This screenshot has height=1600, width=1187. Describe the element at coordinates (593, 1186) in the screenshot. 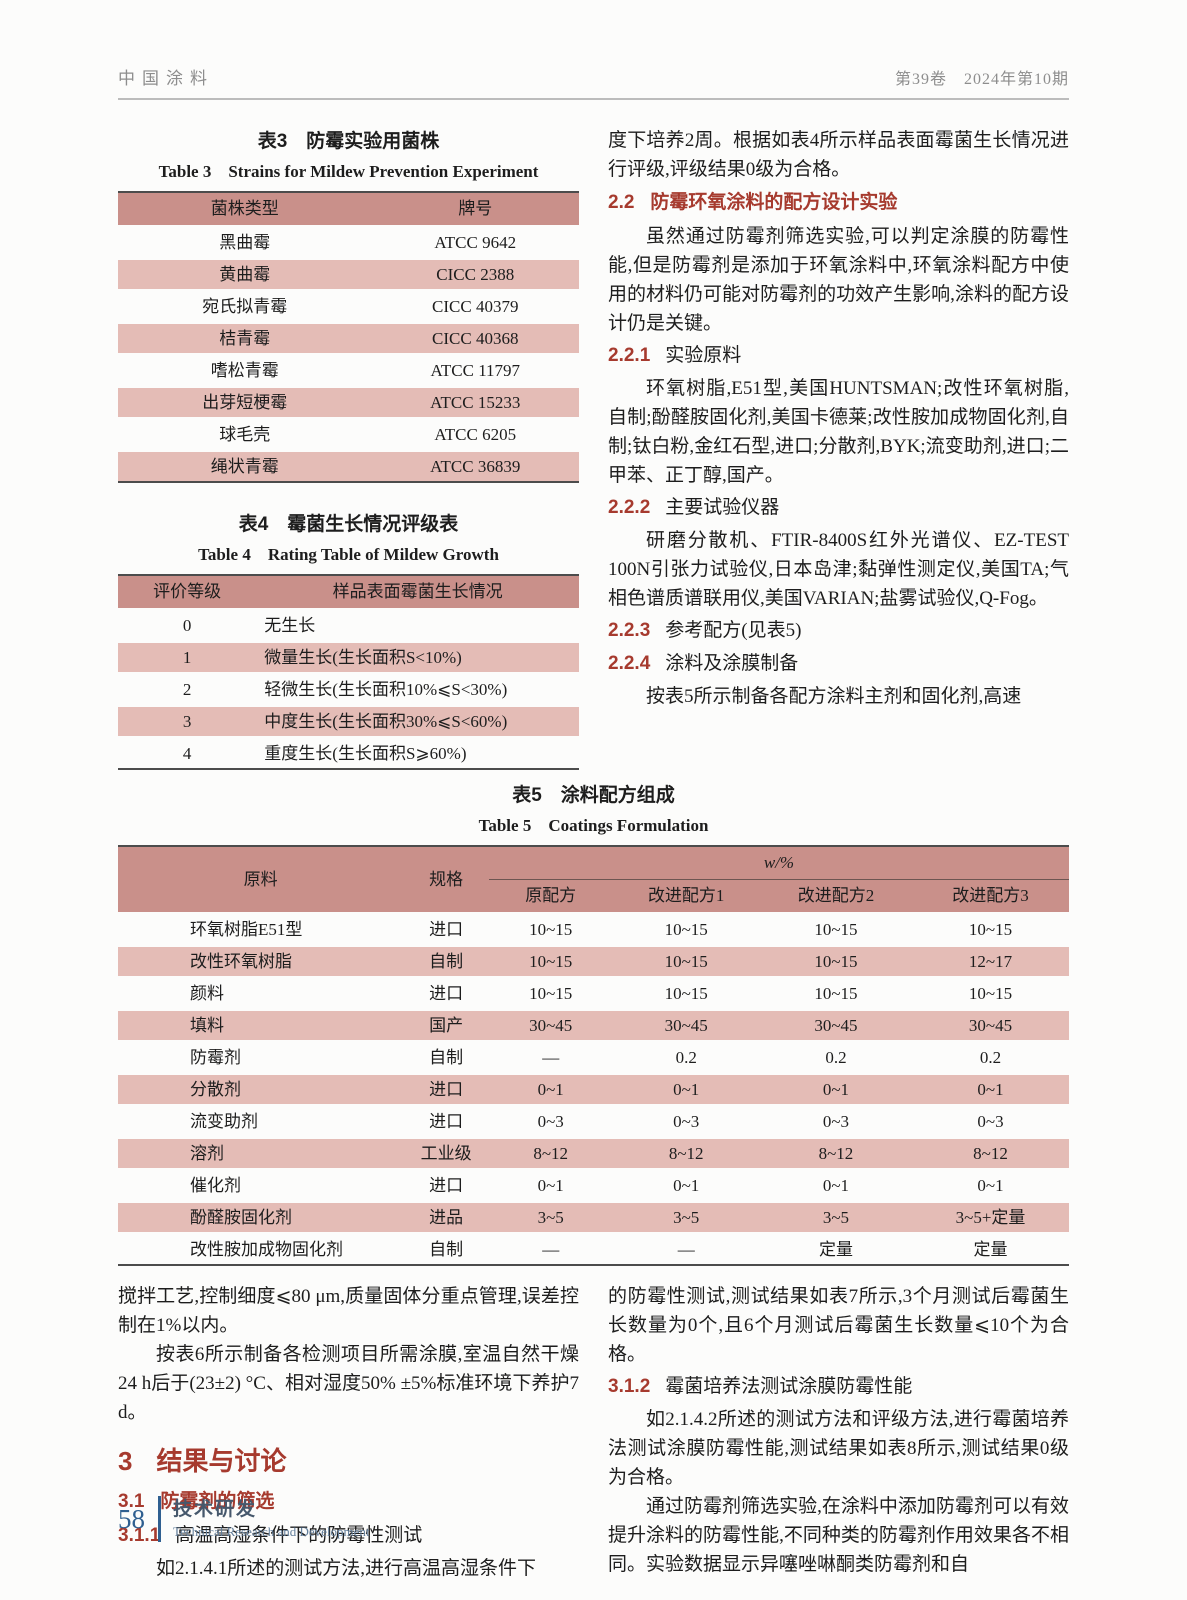

I see `table-row: 催化剂 进口 0~1 0~1 0~1 0~1` at that location.